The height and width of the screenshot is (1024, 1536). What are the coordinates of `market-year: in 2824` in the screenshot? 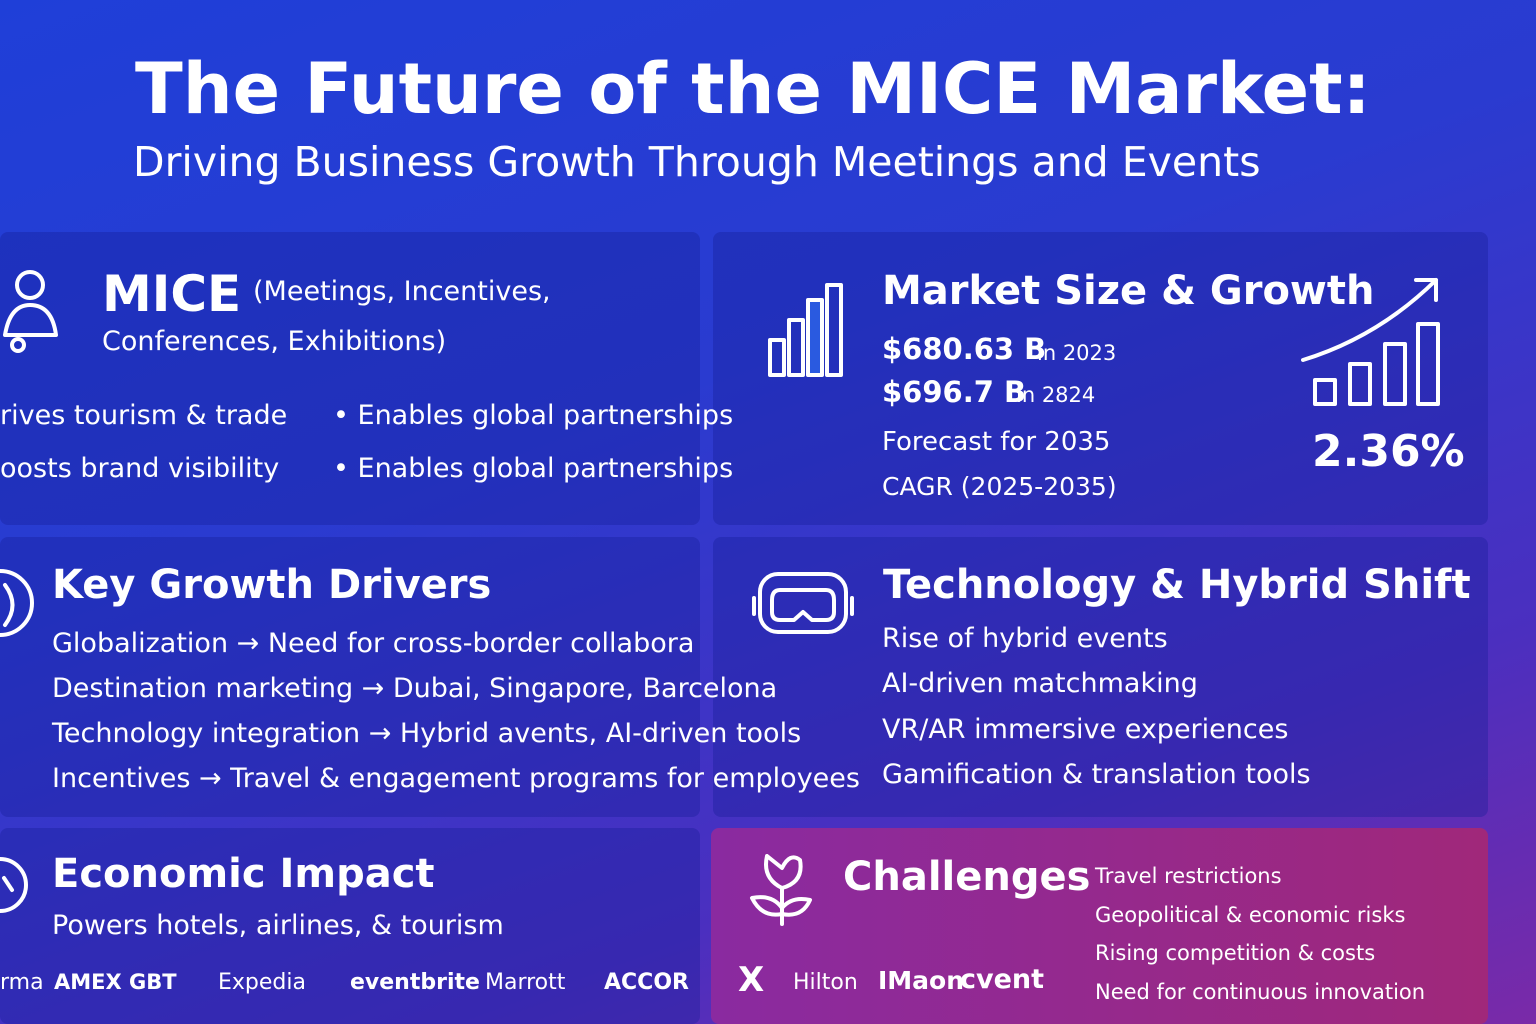 It's located at (1056, 395).